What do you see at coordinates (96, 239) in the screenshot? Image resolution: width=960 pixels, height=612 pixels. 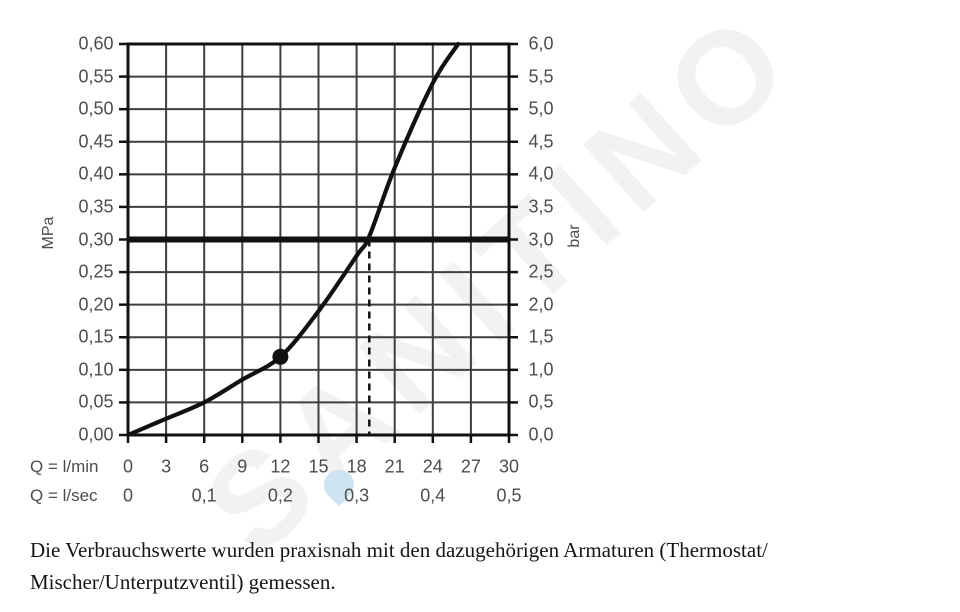 I see `y-tick-left-0,30: 0,30` at bounding box center [96, 239].